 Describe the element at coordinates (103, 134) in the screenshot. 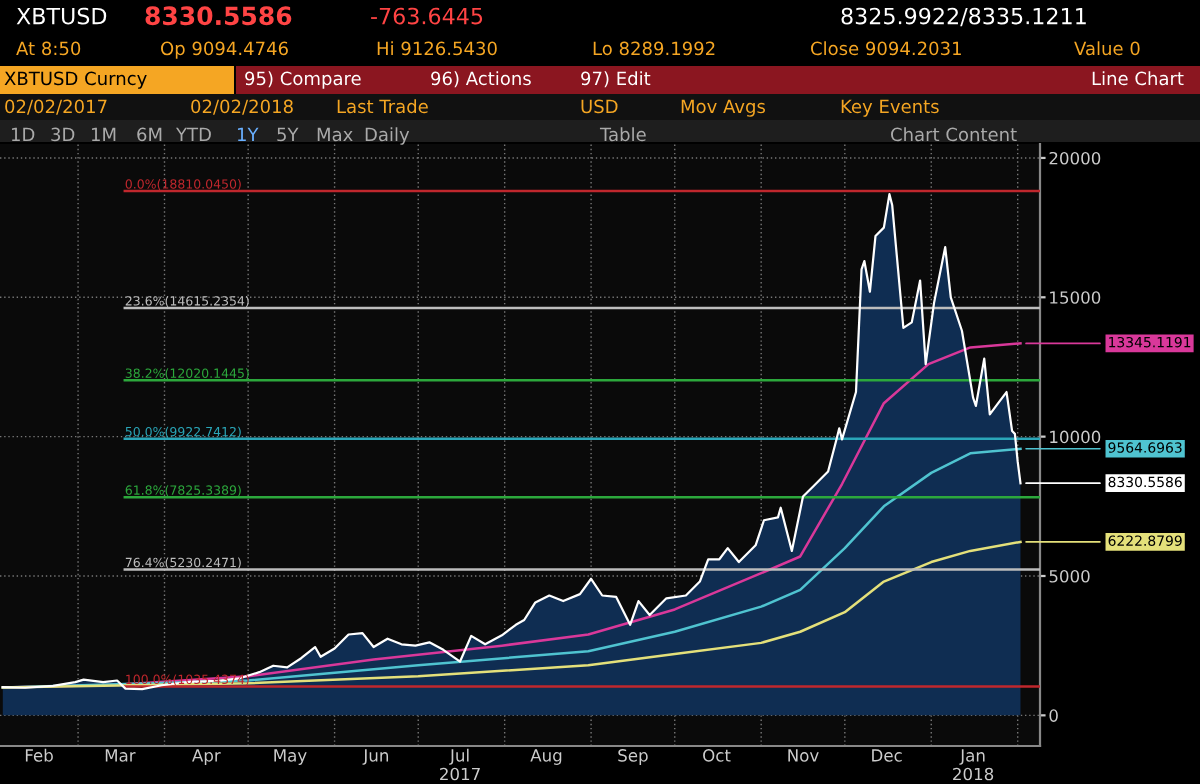

I see `text: 1M` at that location.